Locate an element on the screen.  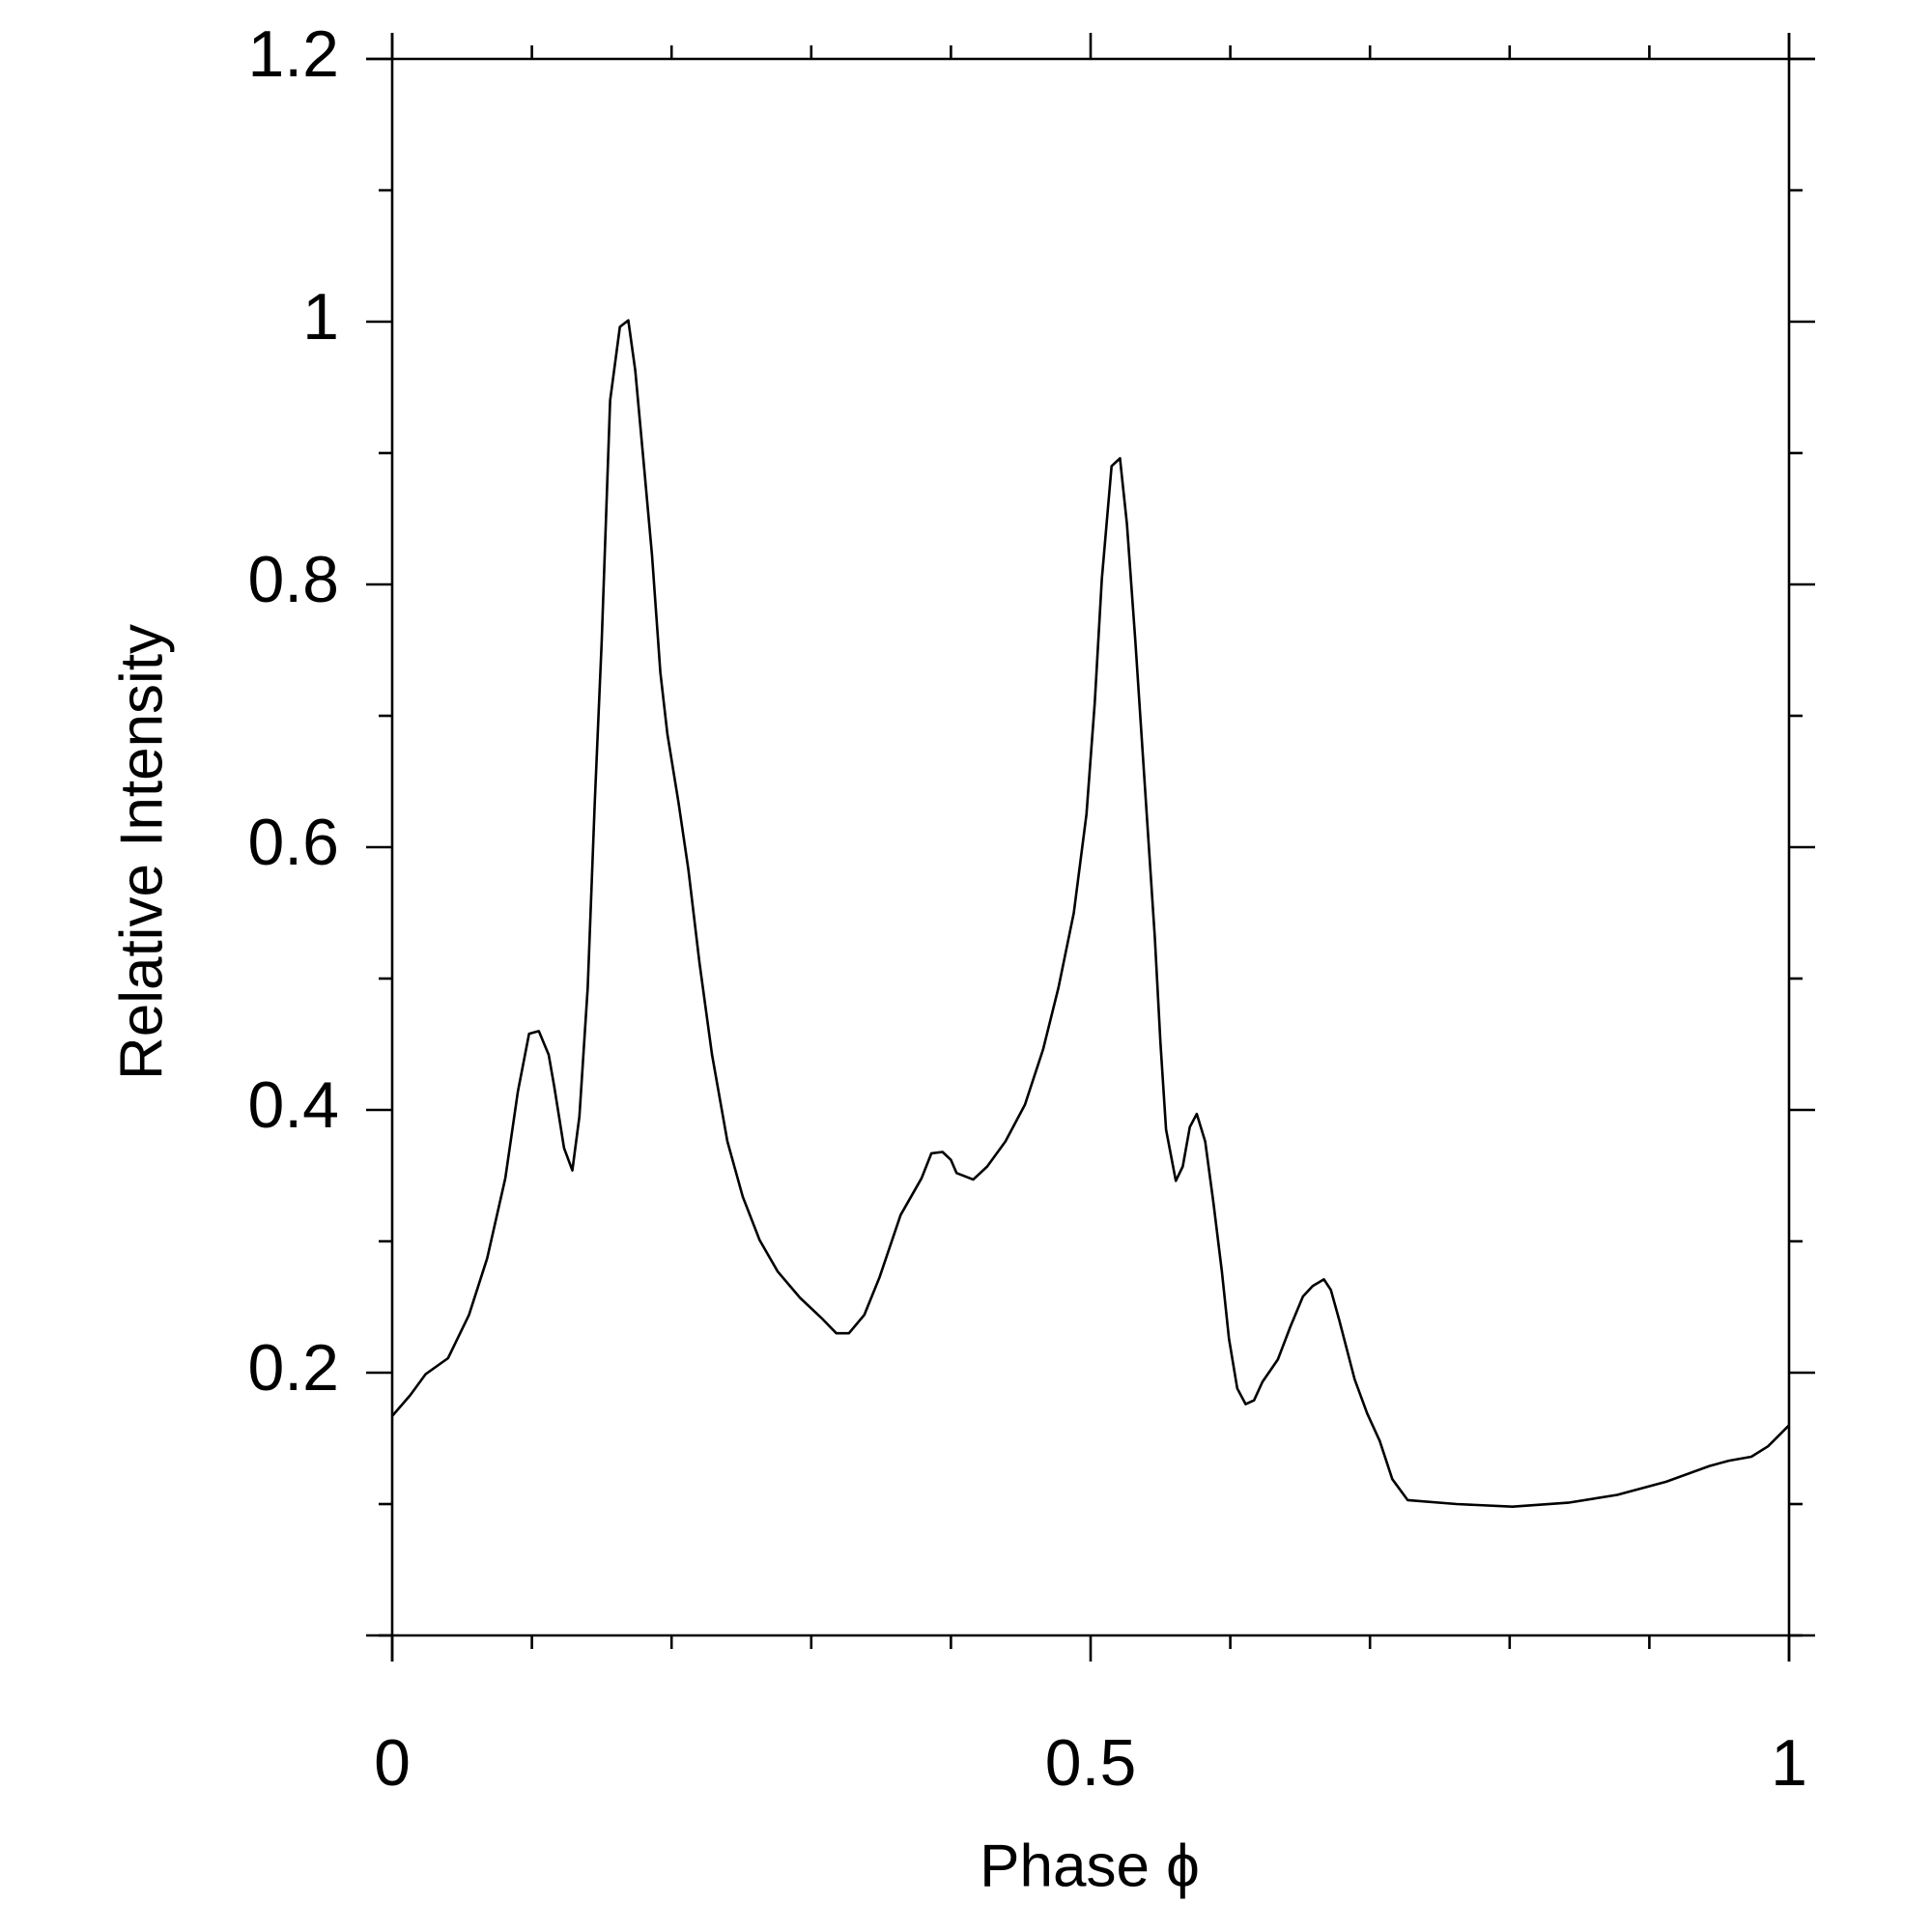
x-tick-label: 1 is located at coordinates (1789, 1763).